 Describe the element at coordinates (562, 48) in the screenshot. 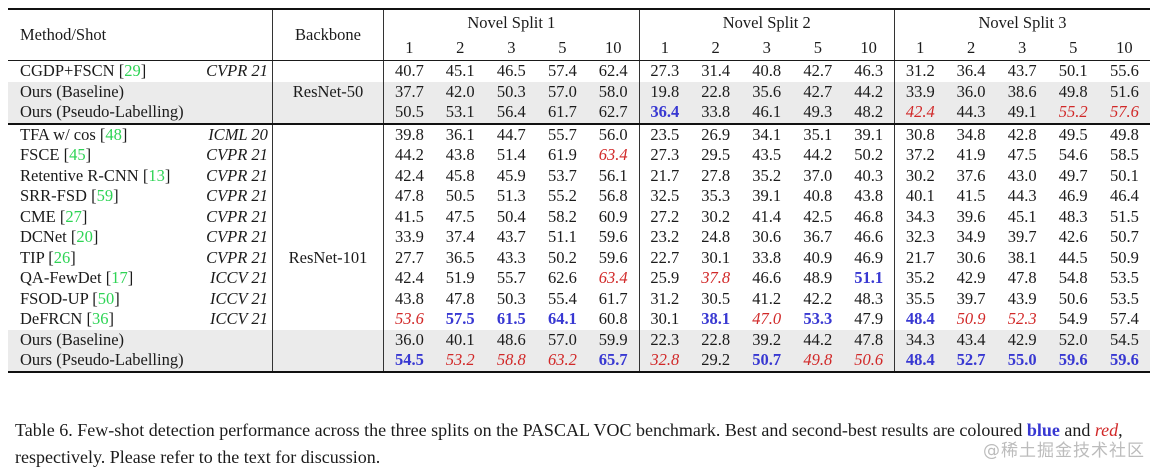

I see `shot-header: 5` at that location.